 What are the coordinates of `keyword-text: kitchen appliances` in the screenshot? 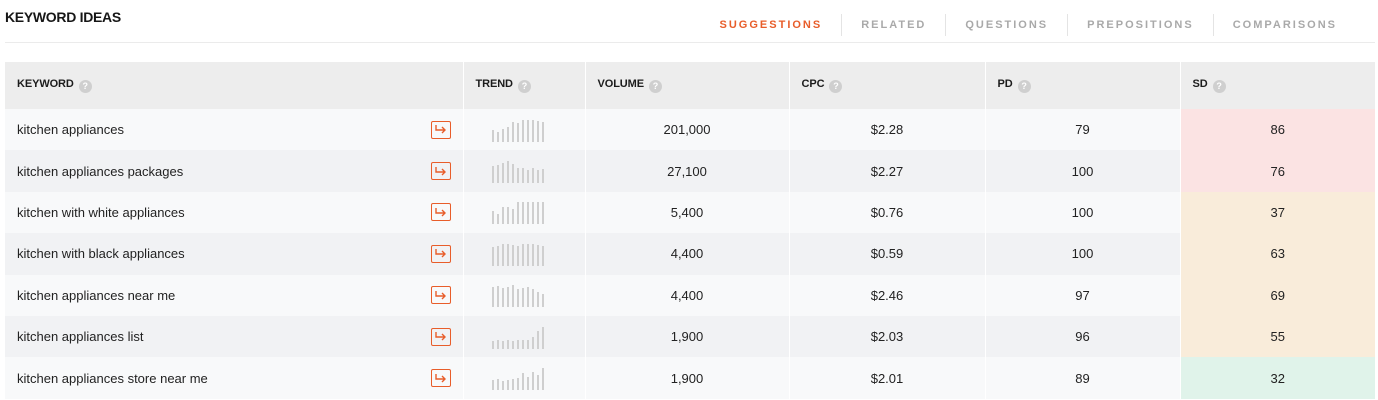 It's located at (70, 130).